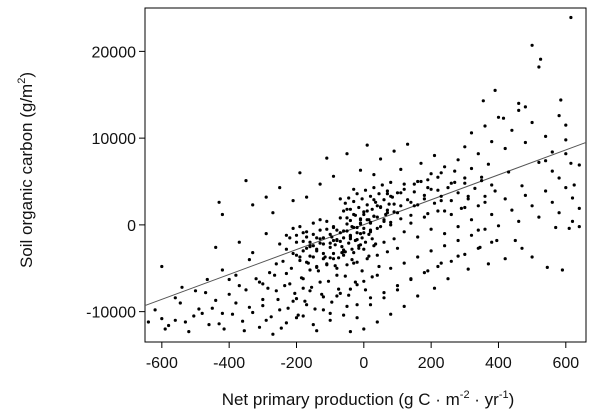 This screenshot has width=592, height=415. I want to click on y-tick-label: 10000, so click(114, 139).